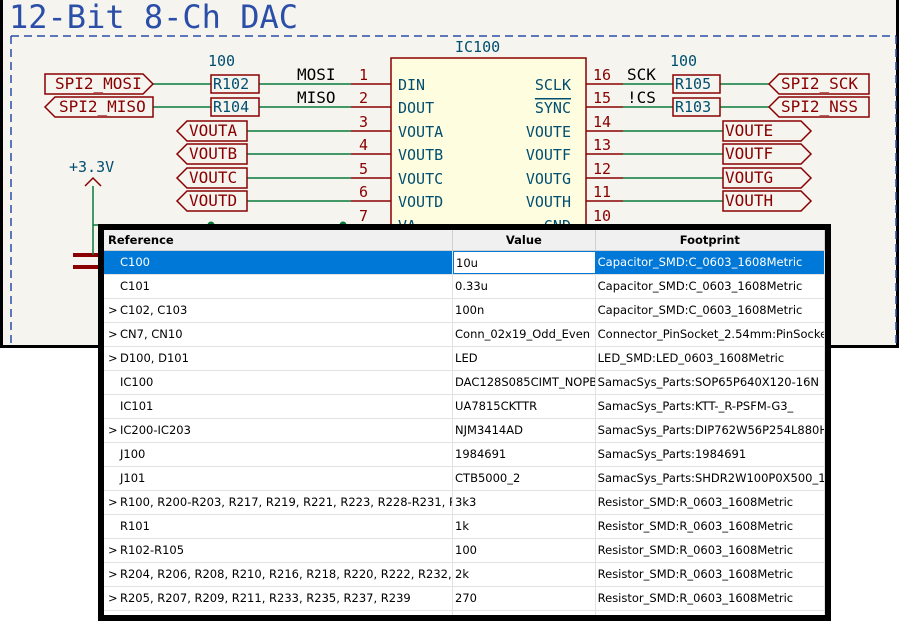 This screenshot has height=621, width=899. Describe the element at coordinates (279, 286) in the screenshot. I see `cell-reference: C101` at that location.